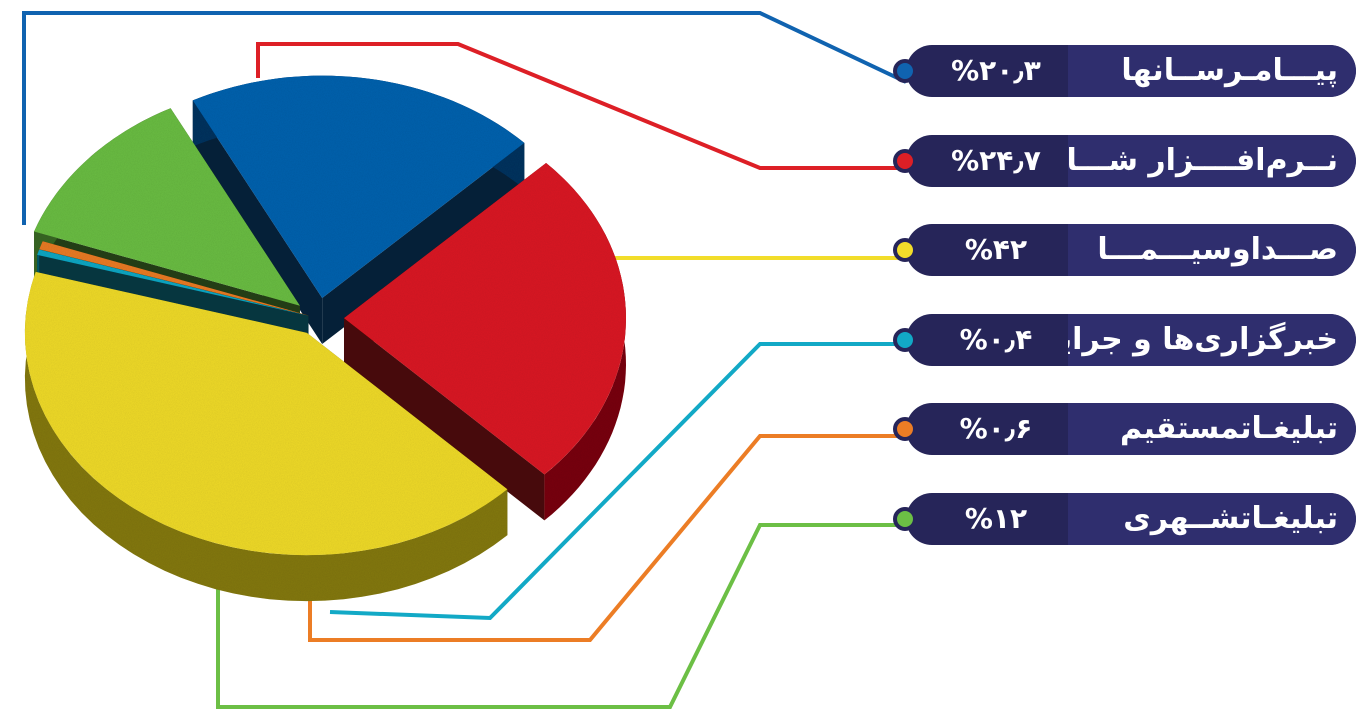 Image resolution: width=1359 pixels, height=710 pixels. I want to click on legend-row: %۲۴٫۷ نــرم‌افــــزار شـــاد, so click(1121, 161).